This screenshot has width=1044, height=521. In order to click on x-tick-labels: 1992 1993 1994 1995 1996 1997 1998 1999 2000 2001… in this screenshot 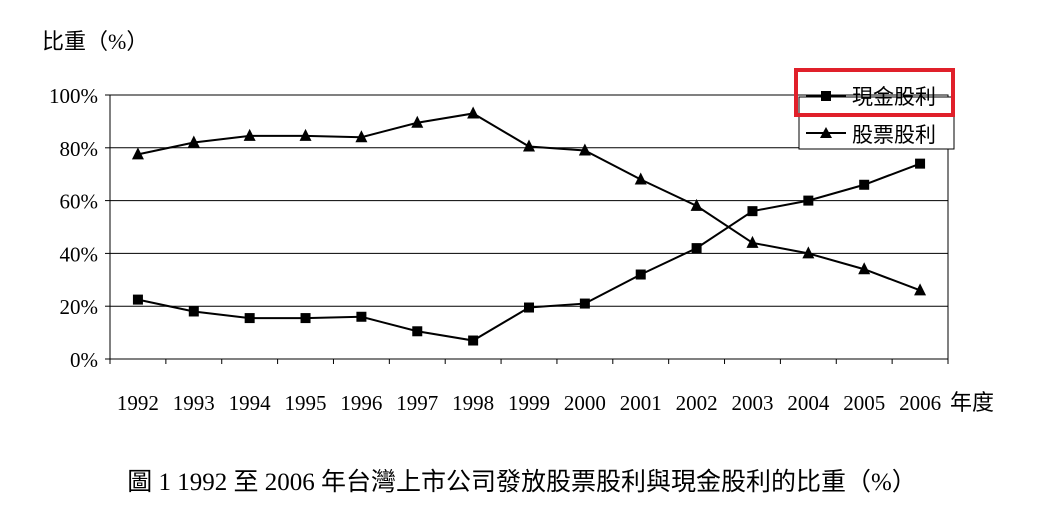, I will do `click(529, 403)`.